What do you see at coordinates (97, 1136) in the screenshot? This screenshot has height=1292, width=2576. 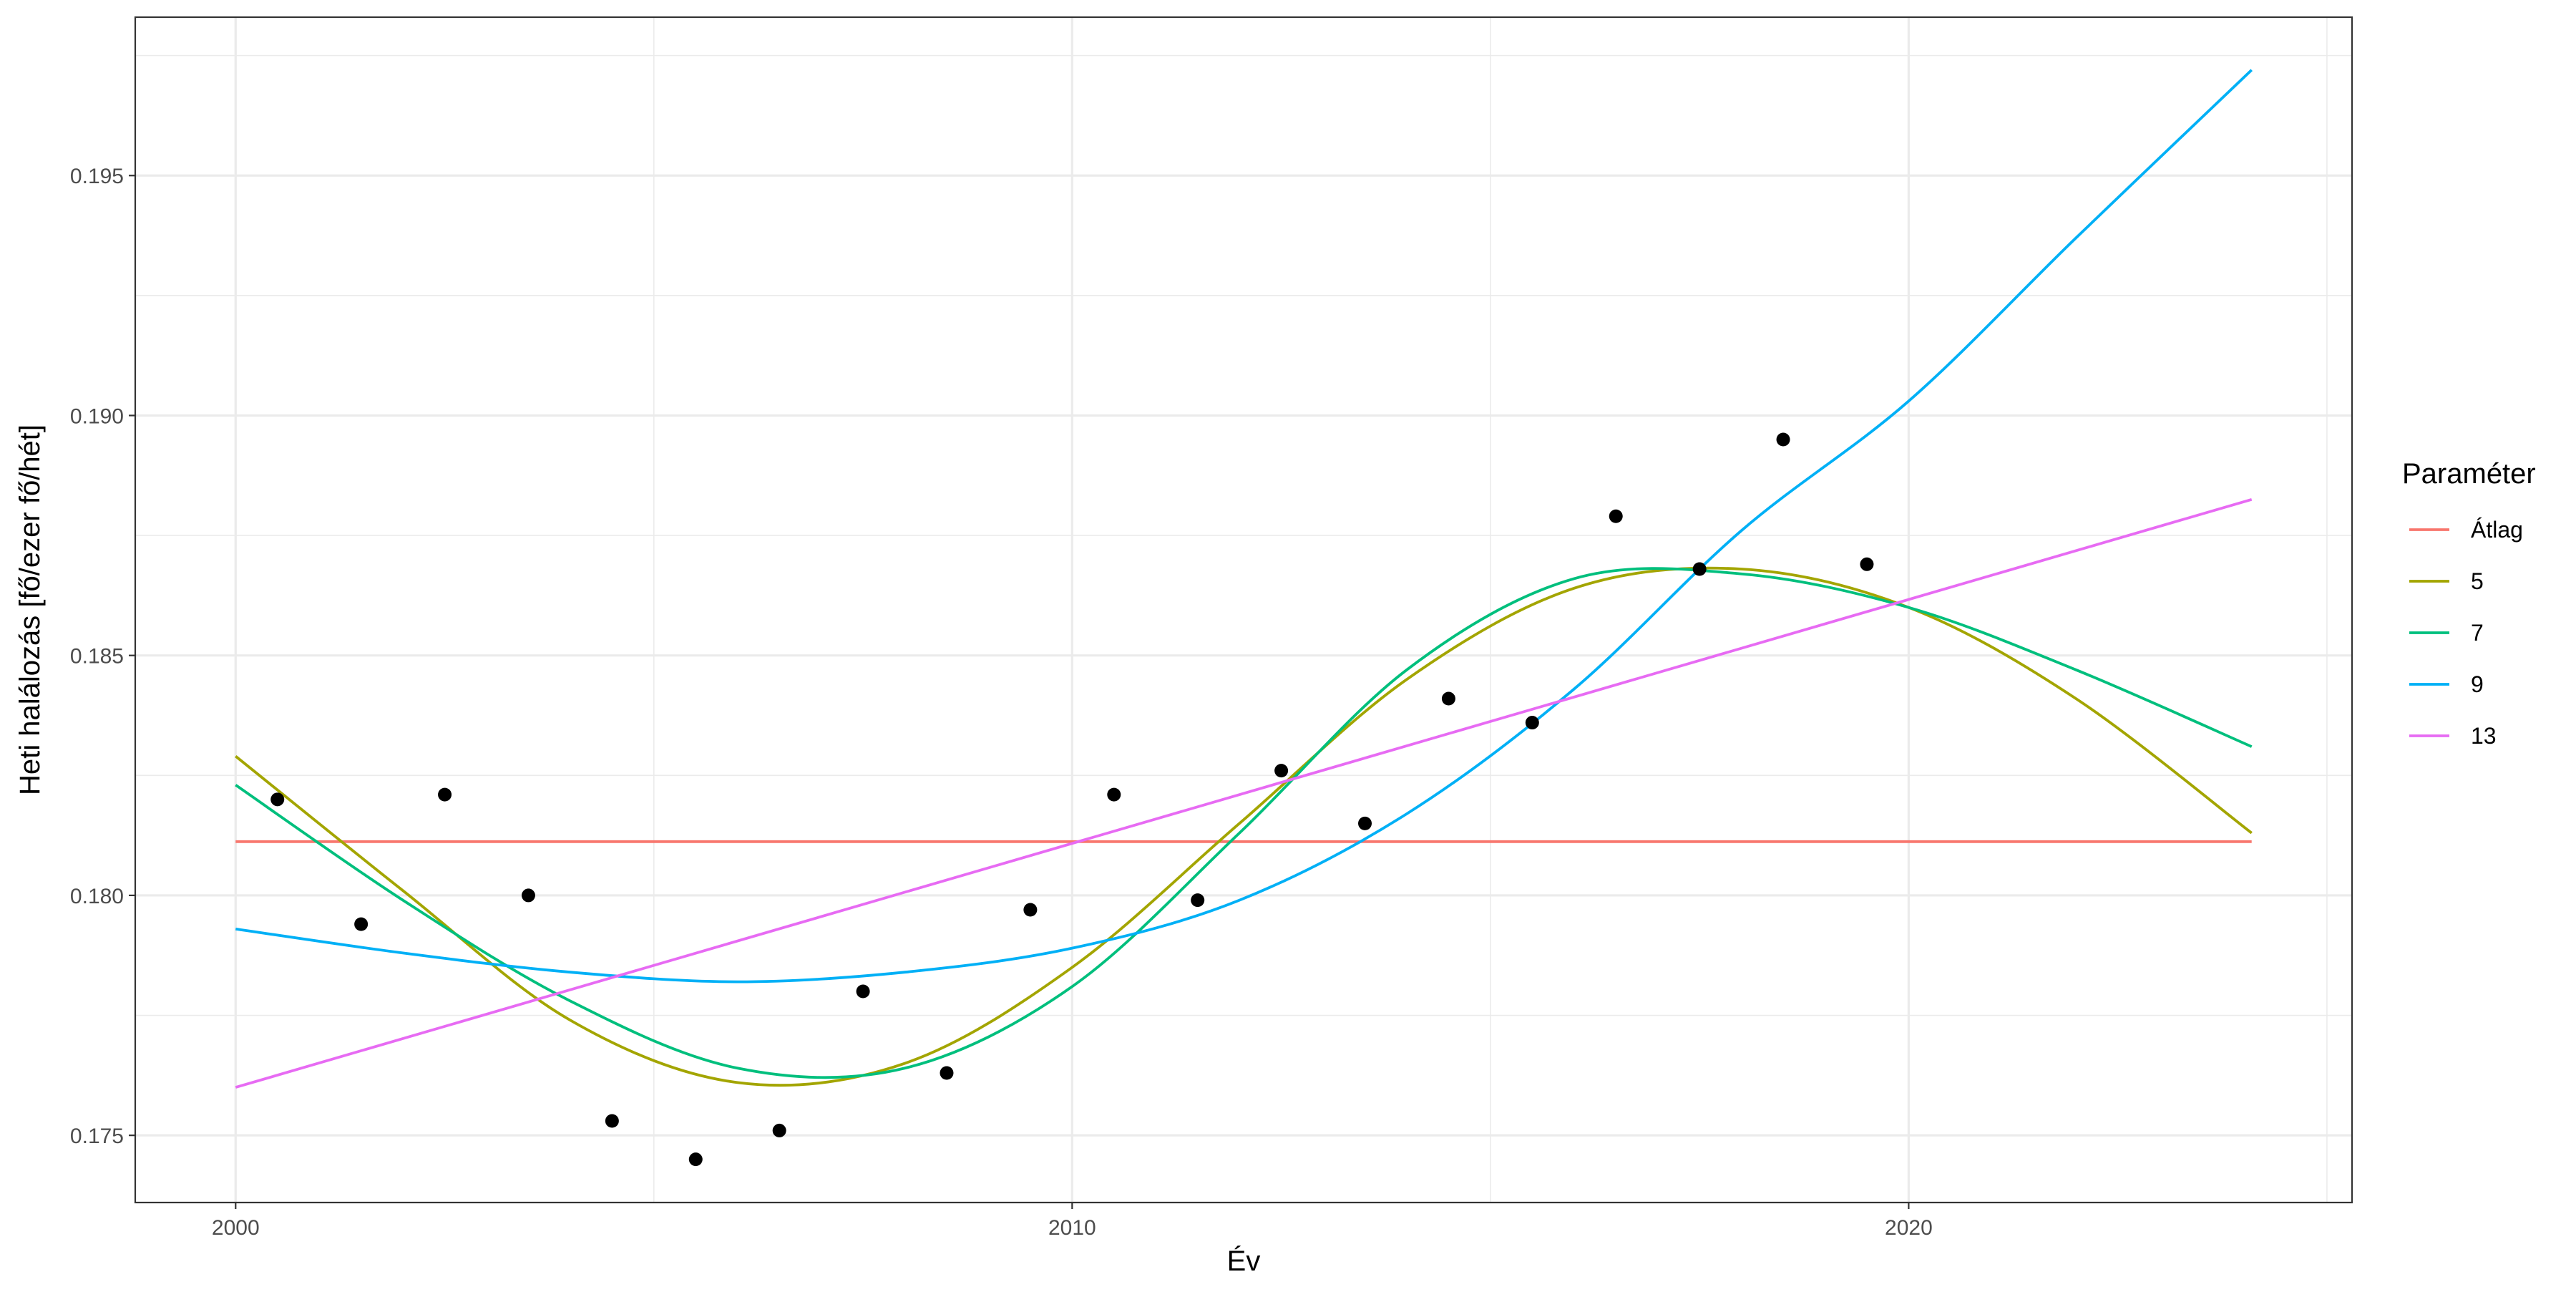 I see `y-tick-label: 0.175` at bounding box center [97, 1136].